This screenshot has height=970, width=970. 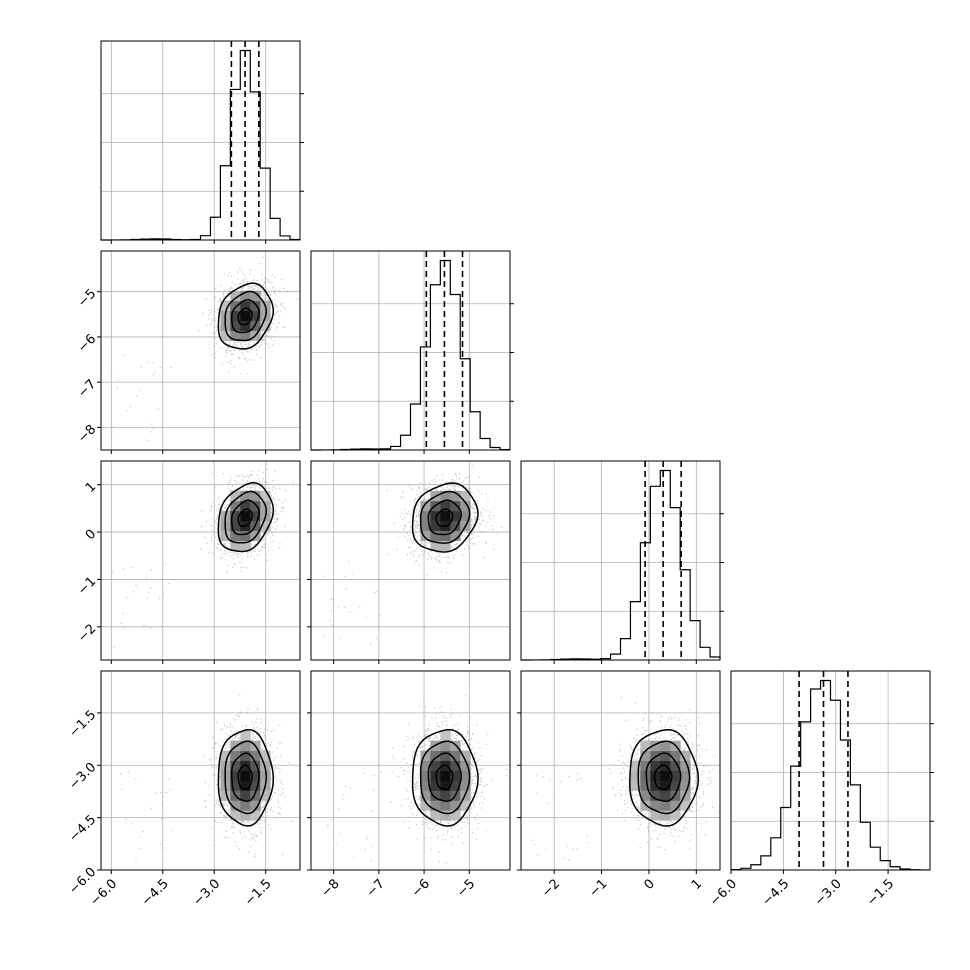 I want to click on x-tick-label: −6.0, so click(x=723, y=892).